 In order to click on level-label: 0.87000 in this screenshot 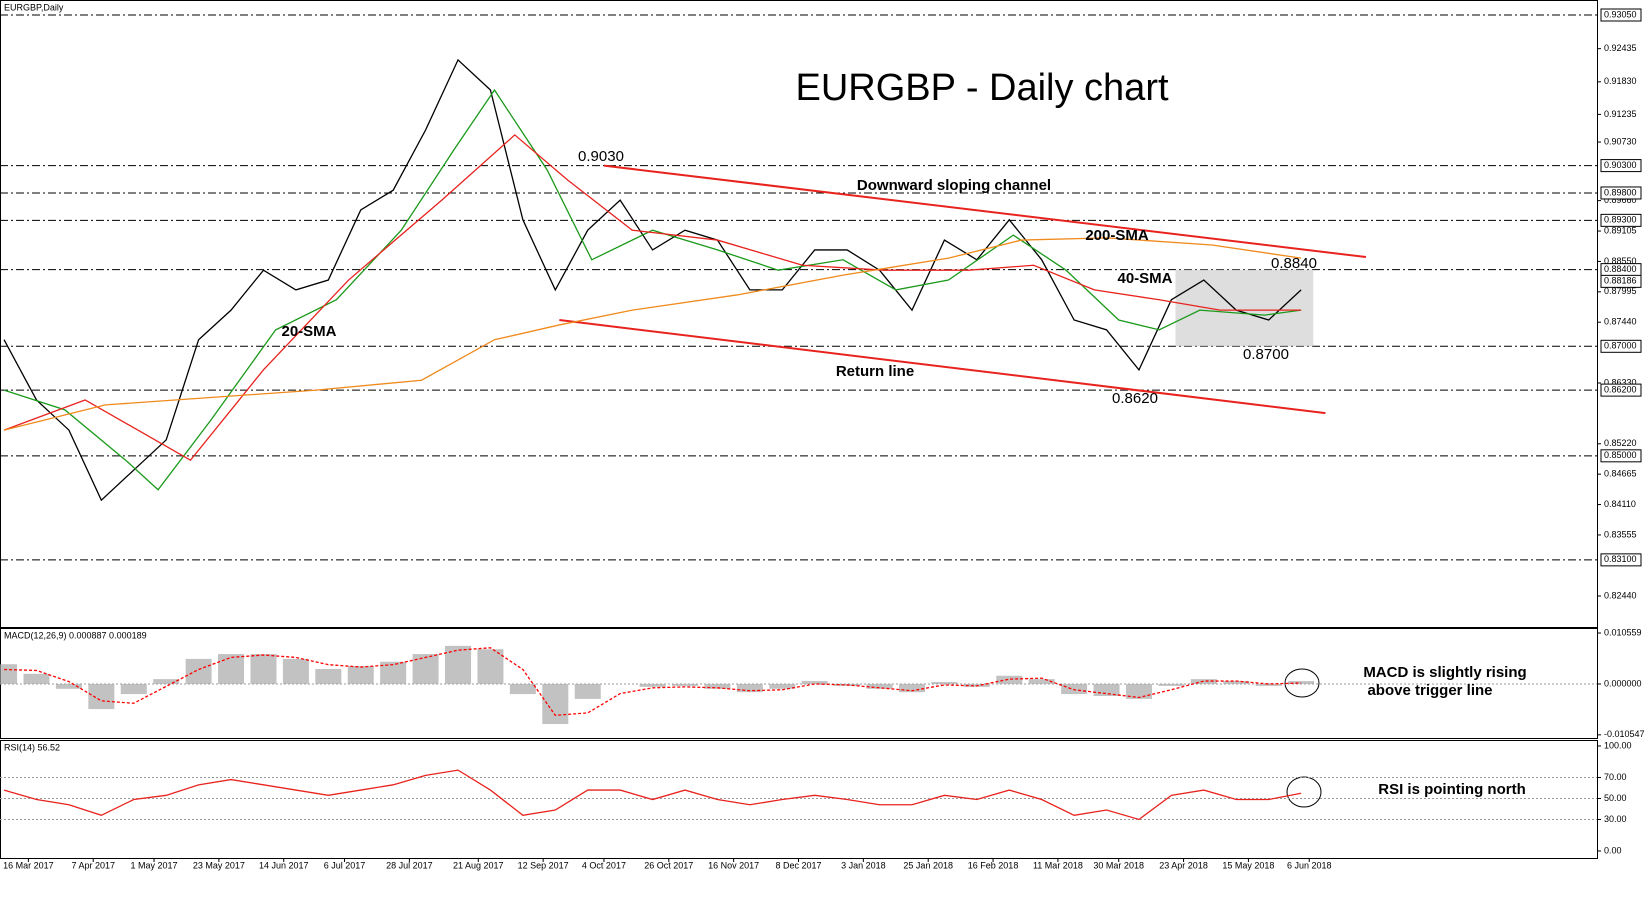, I will do `click(1620, 346)`.